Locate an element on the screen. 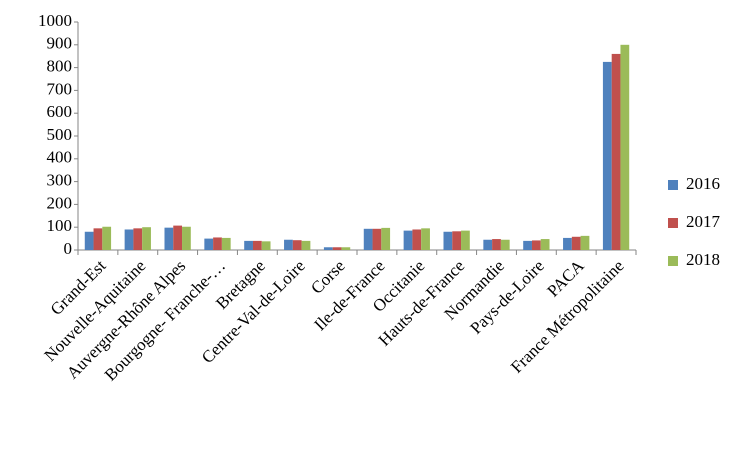  y-tick-label: 1000 is located at coordinates (55, 20).